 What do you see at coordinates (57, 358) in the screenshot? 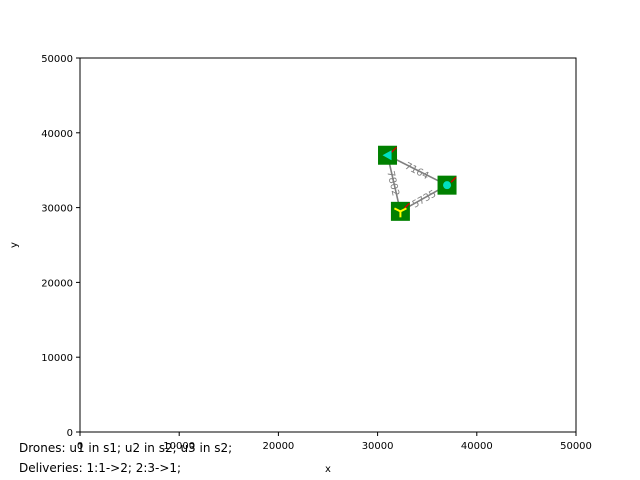
I see `y-tick-label: 10000` at bounding box center [57, 358].